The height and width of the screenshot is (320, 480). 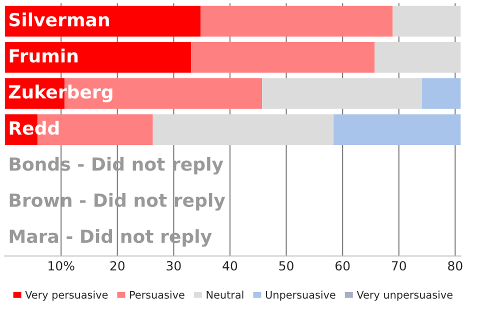 I want to click on x-tick-label: 30, so click(x=173, y=266).